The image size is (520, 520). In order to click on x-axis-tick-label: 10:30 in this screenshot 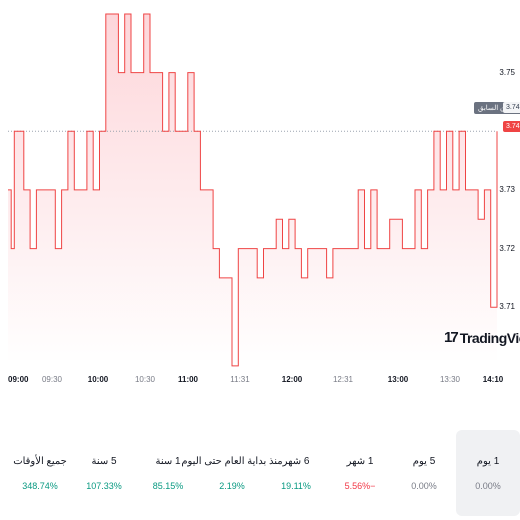, I will do `click(145, 379)`.